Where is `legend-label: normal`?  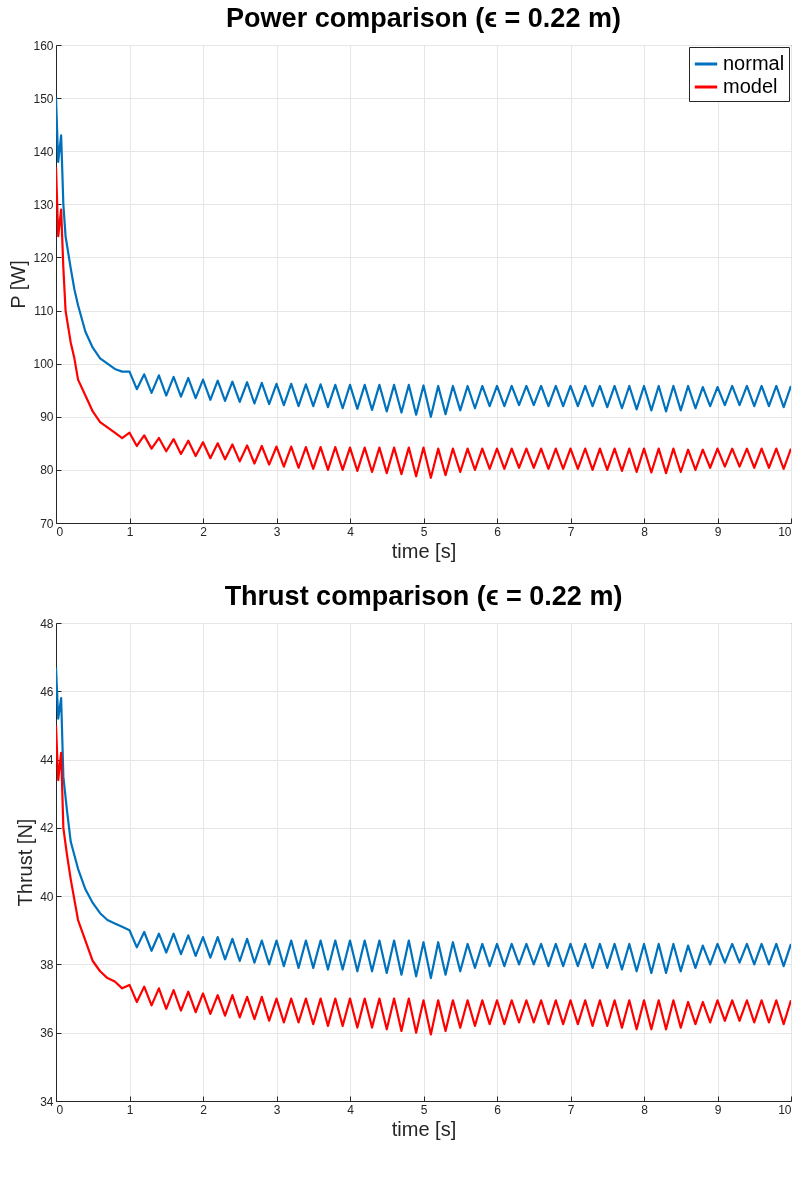 legend-label: normal is located at coordinates (754, 63).